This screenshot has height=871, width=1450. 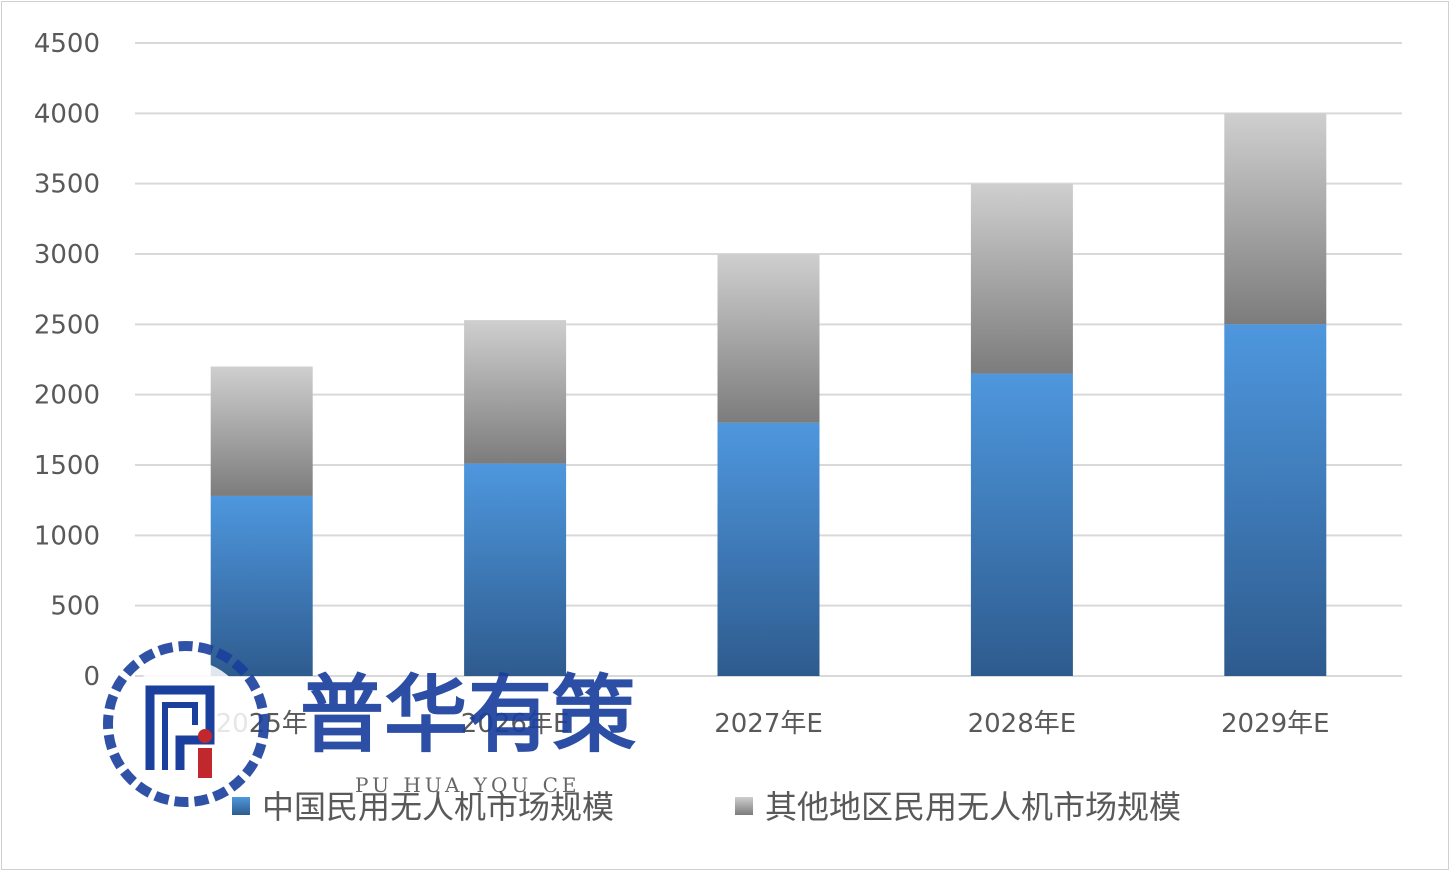 What do you see at coordinates (67, 325) in the screenshot?
I see `y-tick-label: 2500` at bounding box center [67, 325].